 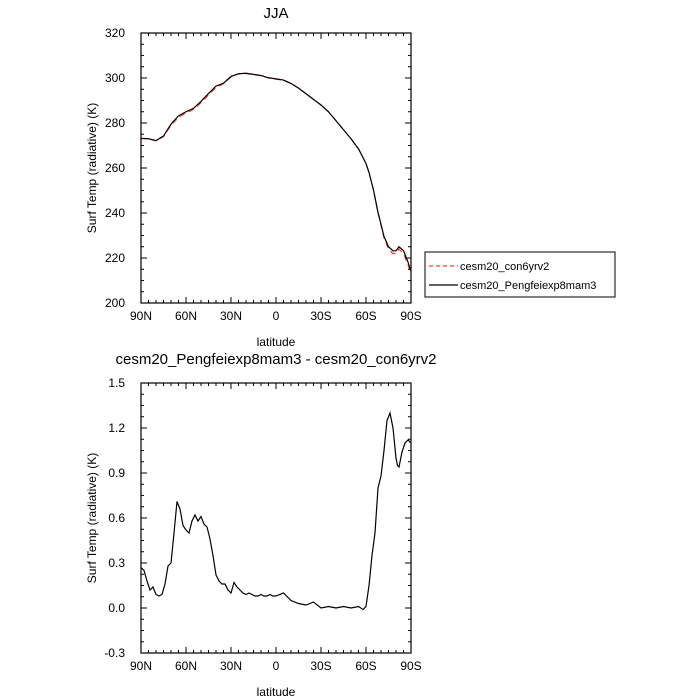 What do you see at coordinates (275, 13) in the screenshot?
I see `chart-title-jja: JJA` at bounding box center [275, 13].